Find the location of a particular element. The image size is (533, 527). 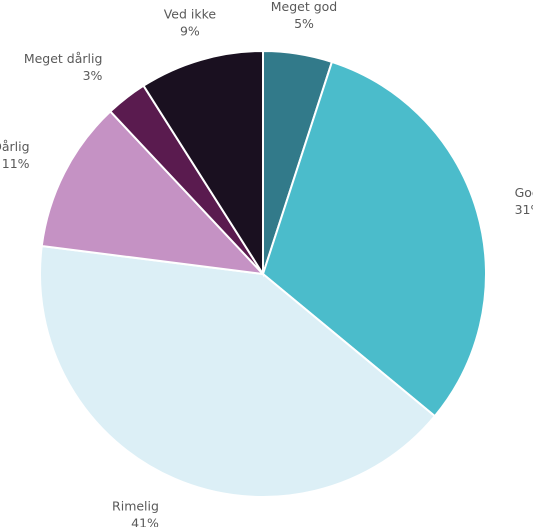

pie-slice-d-rlig is located at coordinates (153, 193).